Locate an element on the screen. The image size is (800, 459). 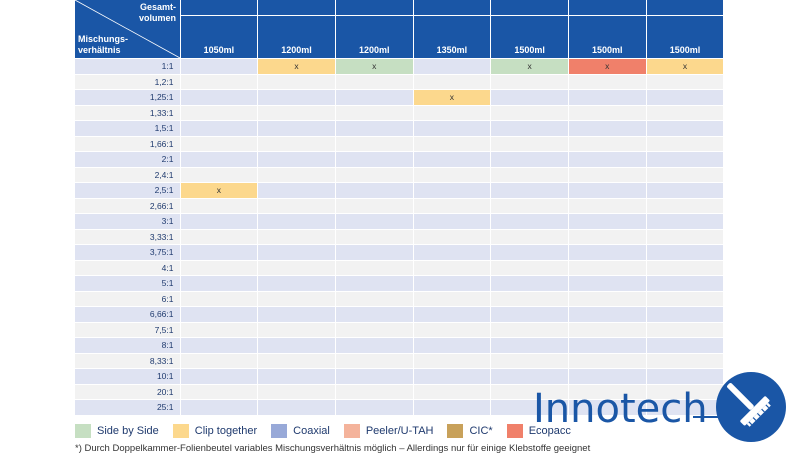
ratio-cell: 1,33:1 is located at coordinates (128, 113).